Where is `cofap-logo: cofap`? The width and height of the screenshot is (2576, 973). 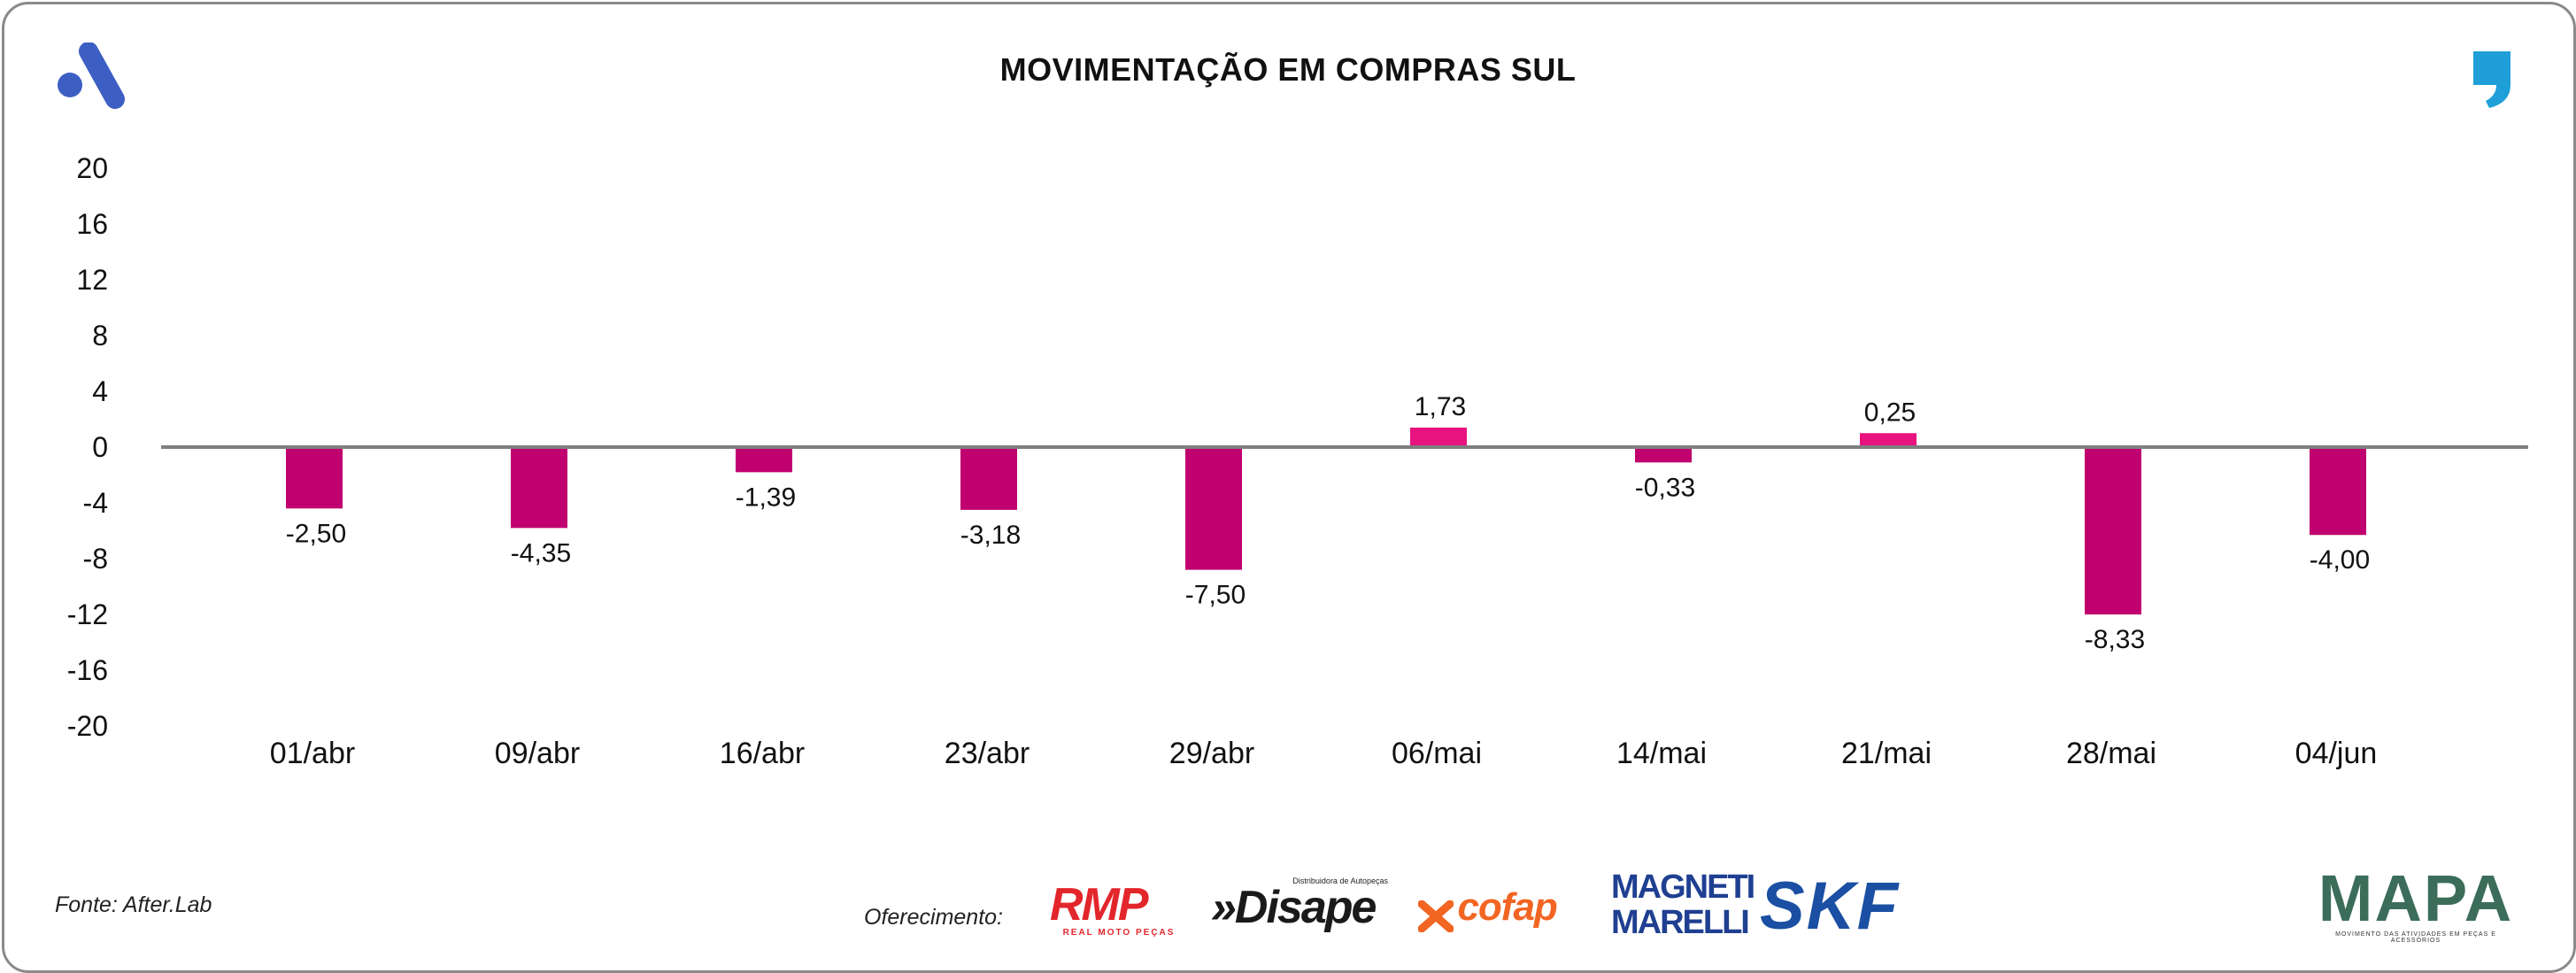 cofap-logo: cofap is located at coordinates (1506, 909).